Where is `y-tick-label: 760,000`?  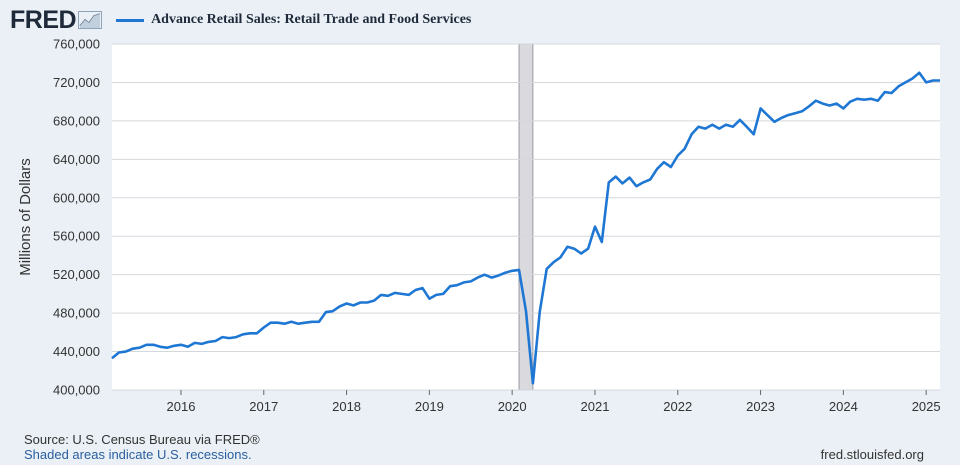
y-tick-label: 760,000 is located at coordinates (76, 44).